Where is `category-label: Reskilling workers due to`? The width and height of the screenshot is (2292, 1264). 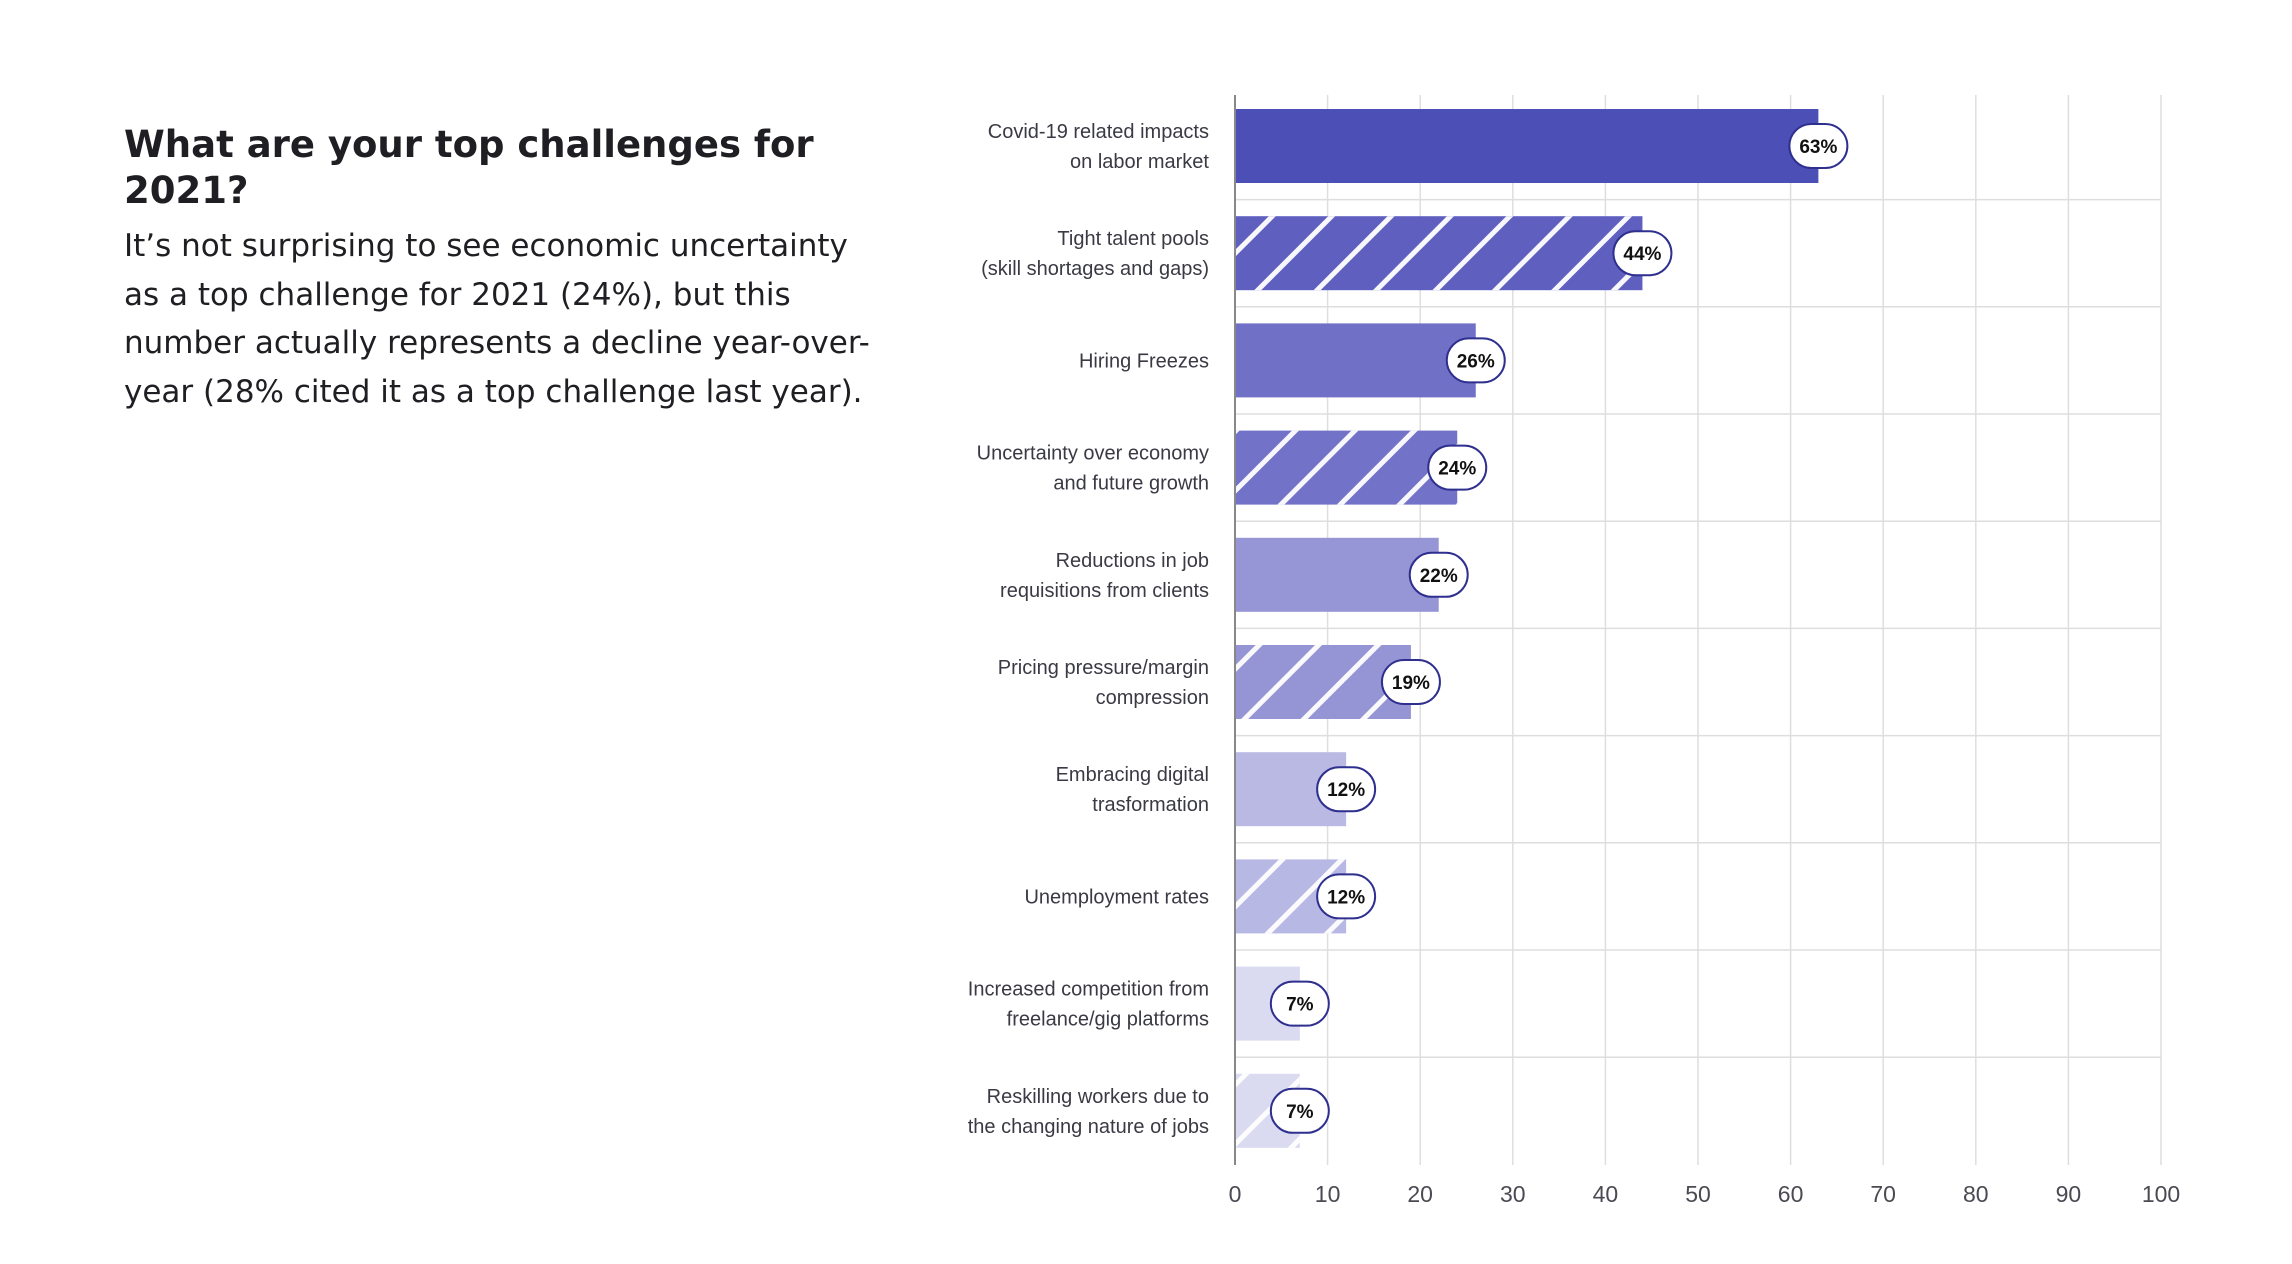 category-label: Reskilling workers due to is located at coordinates (1098, 1097).